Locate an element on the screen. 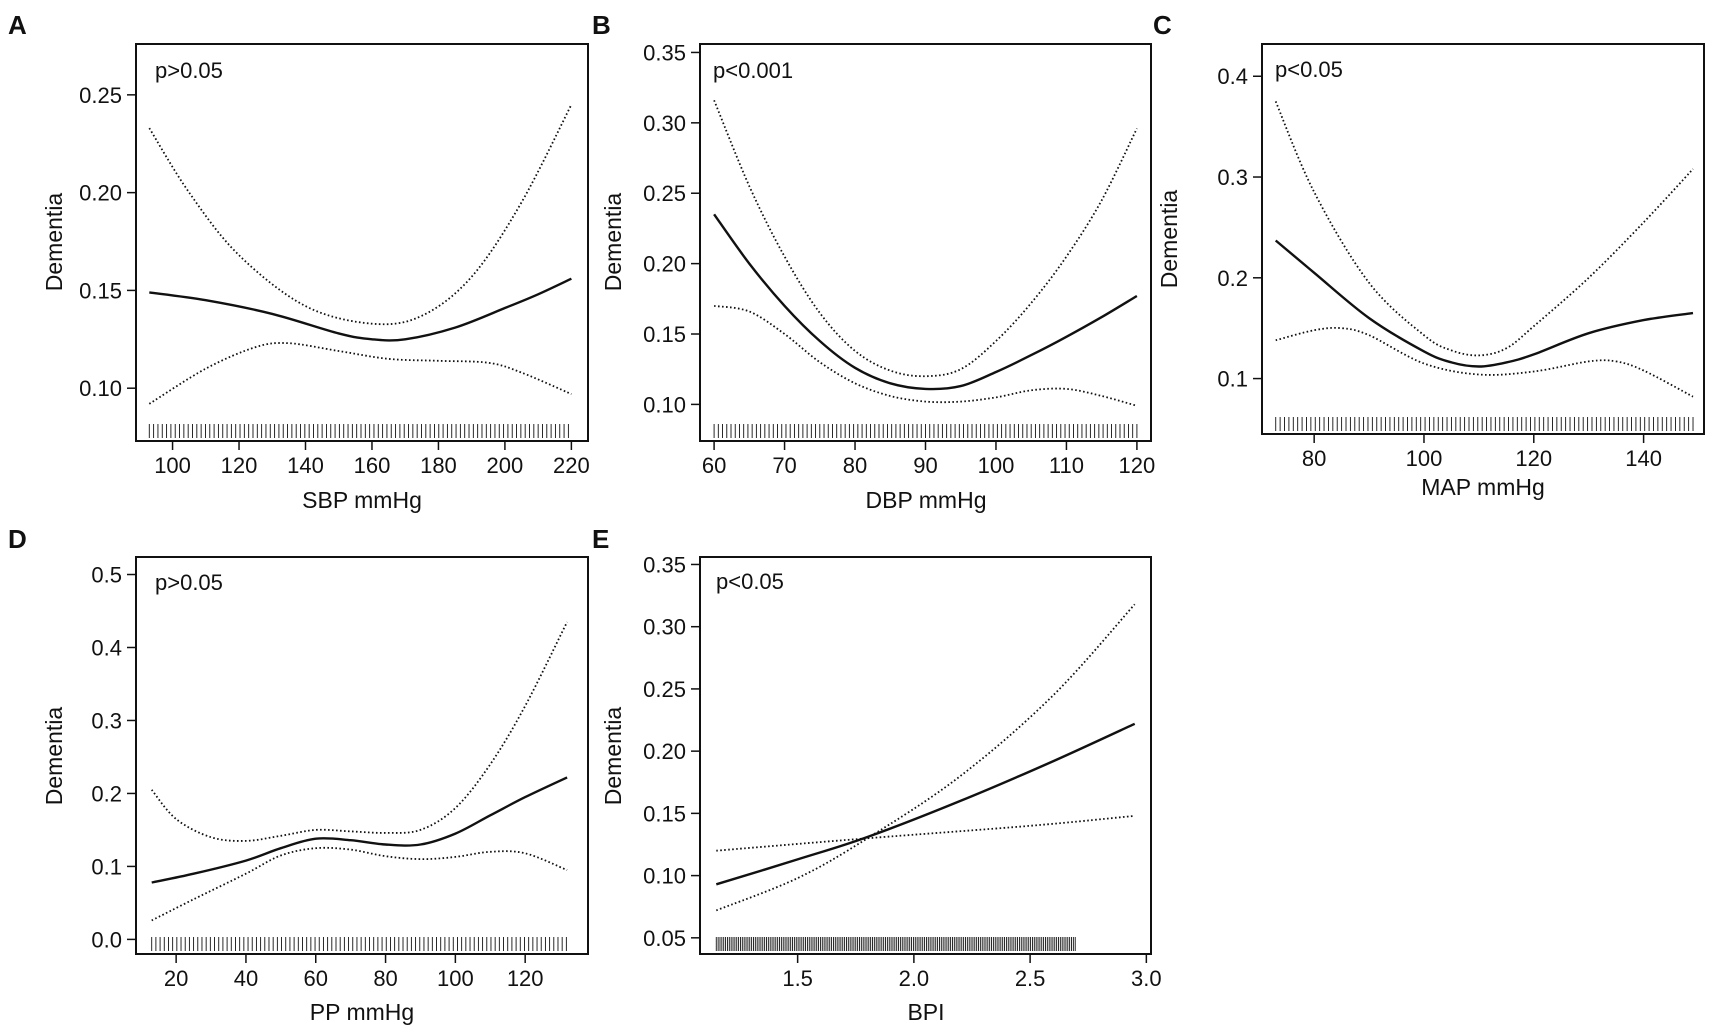  panel-d-y-tick-label: 0.2 is located at coordinates (106, 793).